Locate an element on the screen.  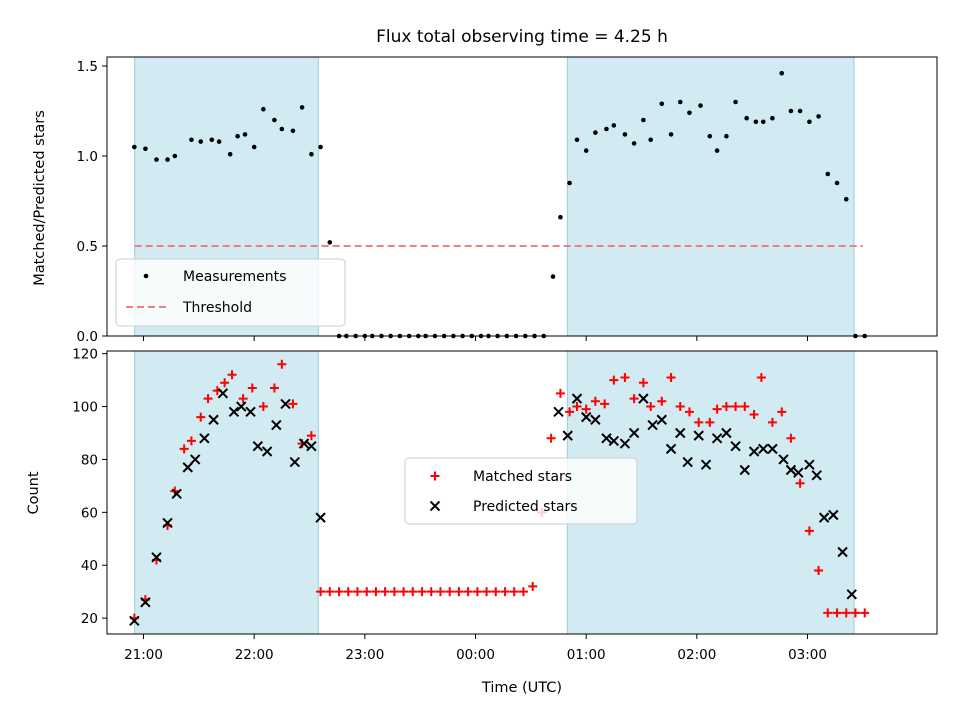
x-tick-label: 23:00 is located at coordinates (364, 655).